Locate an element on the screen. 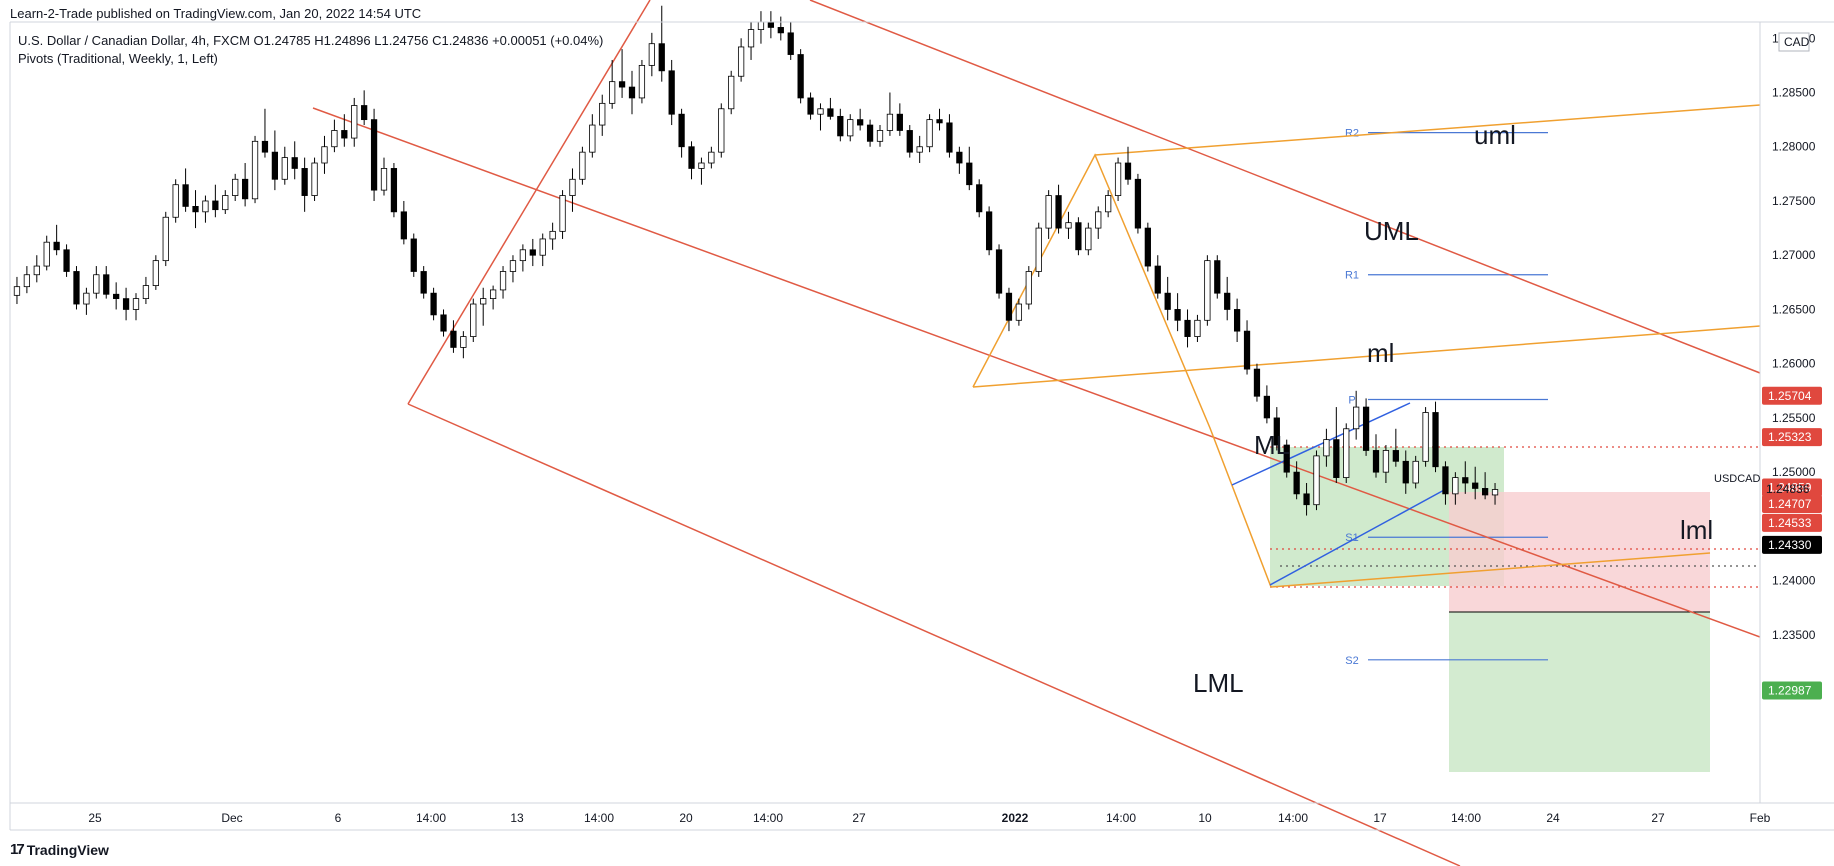 Image resolution: width=1834 pixels, height=866 pixels. time-tick-label: 24 is located at coordinates (1553, 818).